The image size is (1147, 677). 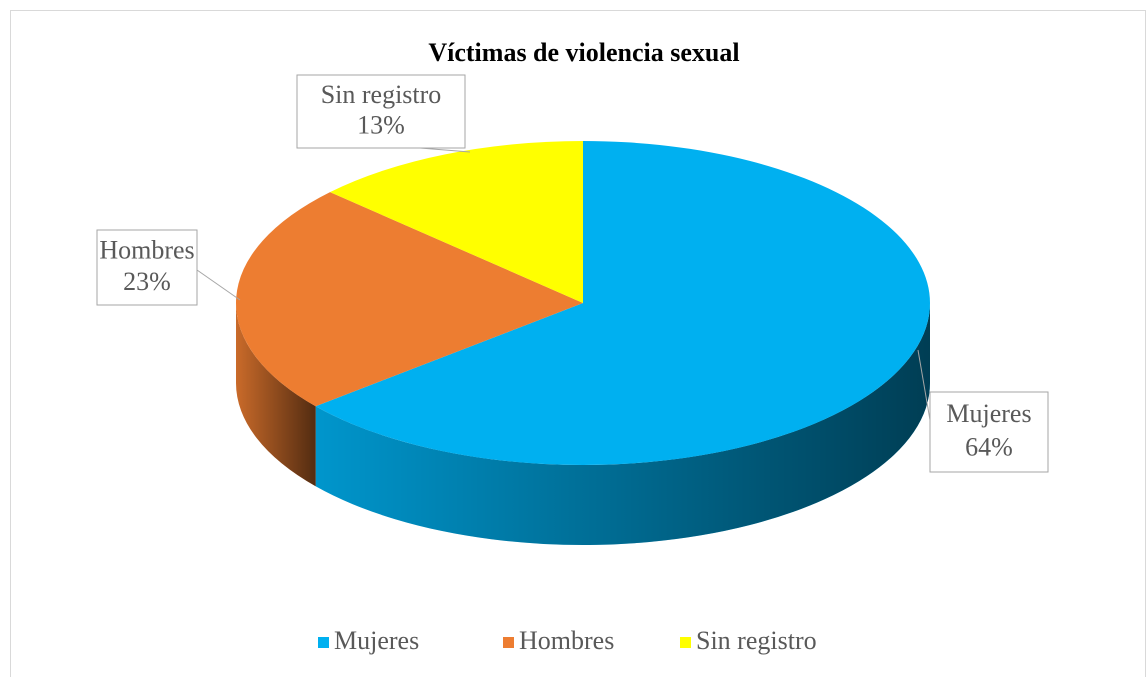 What do you see at coordinates (989, 447) in the screenshot?
I see `data-label-value: 64%` at bounding box center [989, 447].